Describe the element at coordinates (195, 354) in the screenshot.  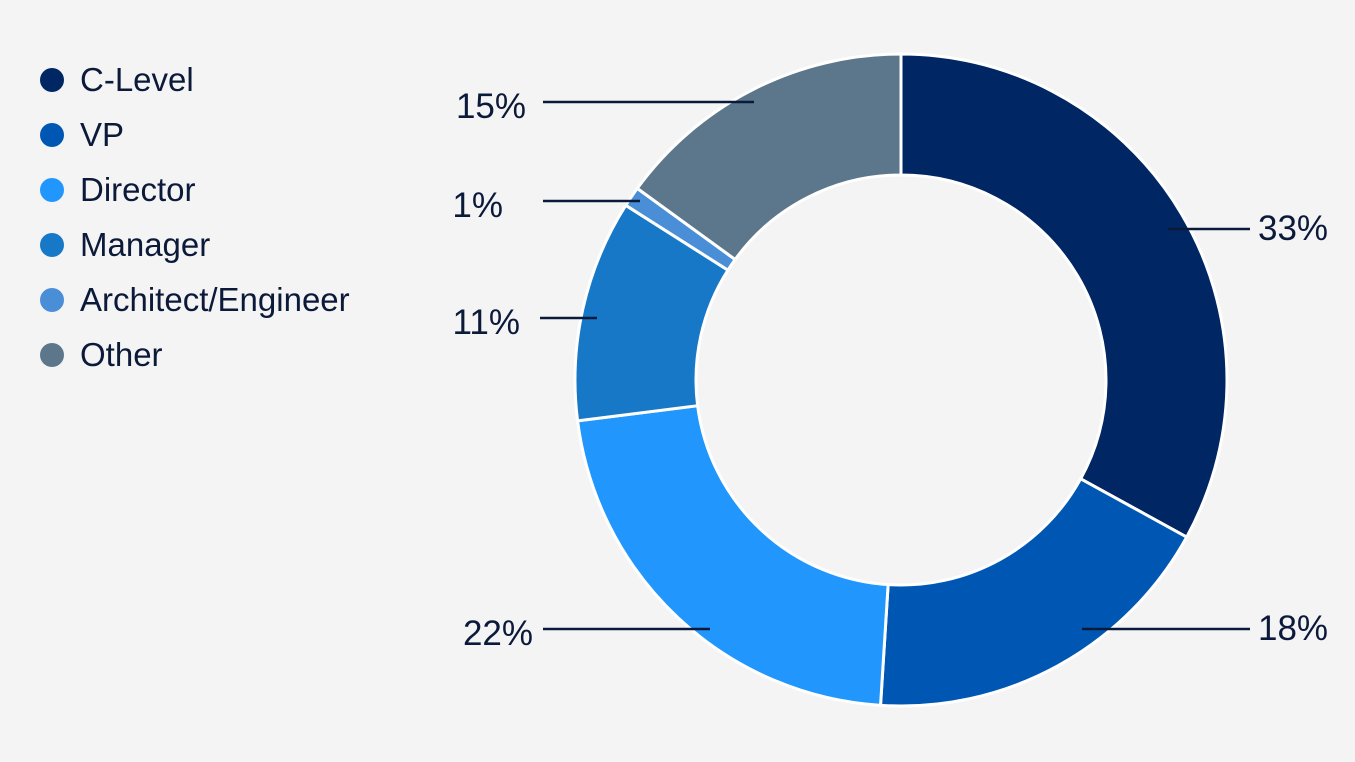
I see `legend-item-other: Other` at that location.